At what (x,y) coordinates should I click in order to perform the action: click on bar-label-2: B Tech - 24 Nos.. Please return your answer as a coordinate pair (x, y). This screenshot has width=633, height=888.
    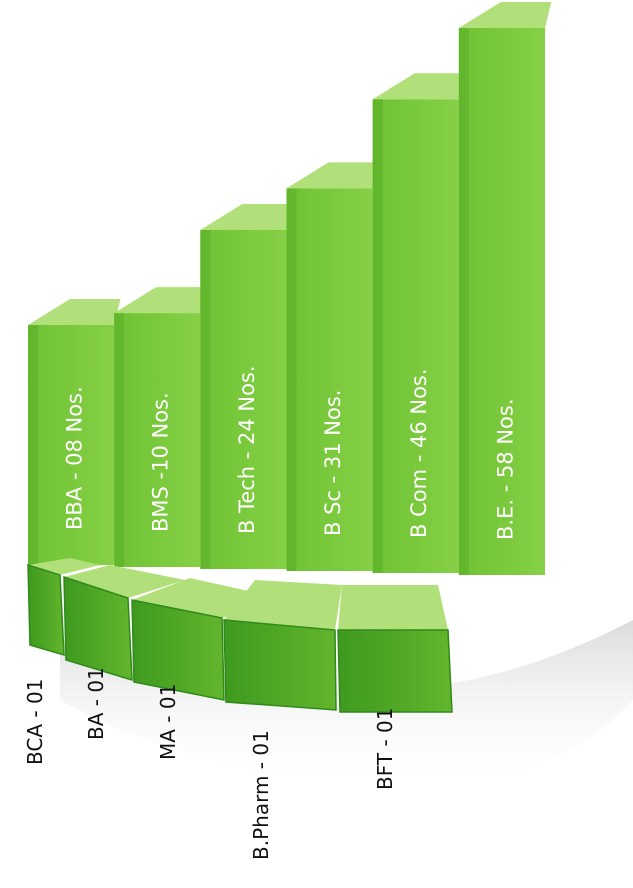
    Looking at the image, I should click on (247, 449).